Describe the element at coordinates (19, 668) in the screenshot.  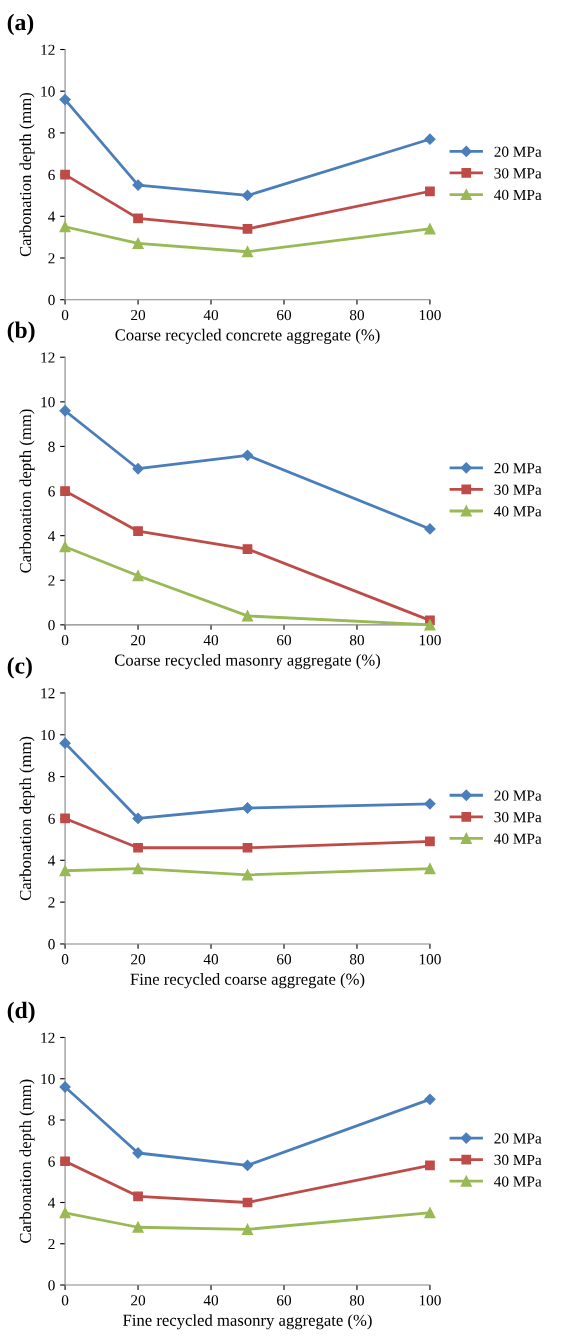
I see `chart-title: (c)` at that location.